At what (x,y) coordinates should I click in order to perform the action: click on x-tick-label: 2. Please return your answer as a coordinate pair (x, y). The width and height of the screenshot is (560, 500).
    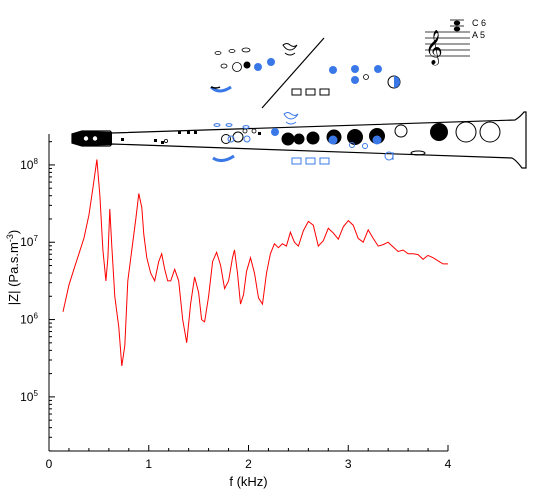
    Looking at the image, I should click on (248, 464).